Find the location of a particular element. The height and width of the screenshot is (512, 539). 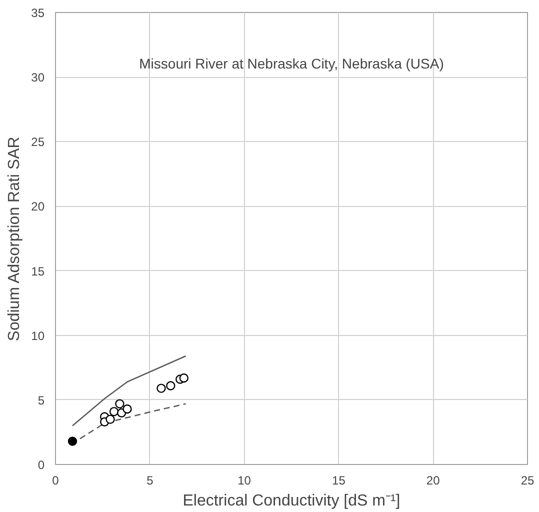

y-tick-label: 20 is located at coordinates (38, 207).